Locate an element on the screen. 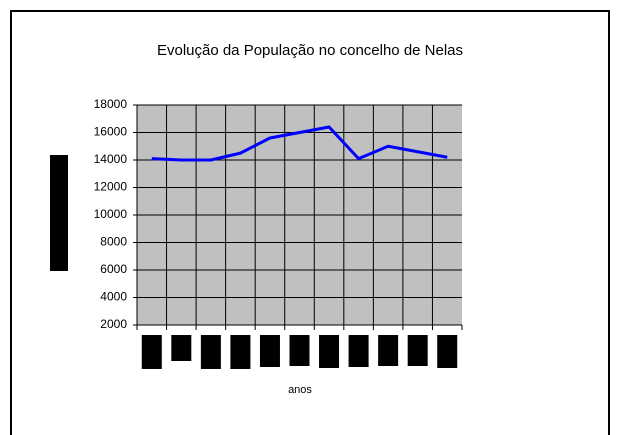 The height and width of the screenshot is (435, 620). y-tick-label: 16000 is located at coordinates (111, 132).